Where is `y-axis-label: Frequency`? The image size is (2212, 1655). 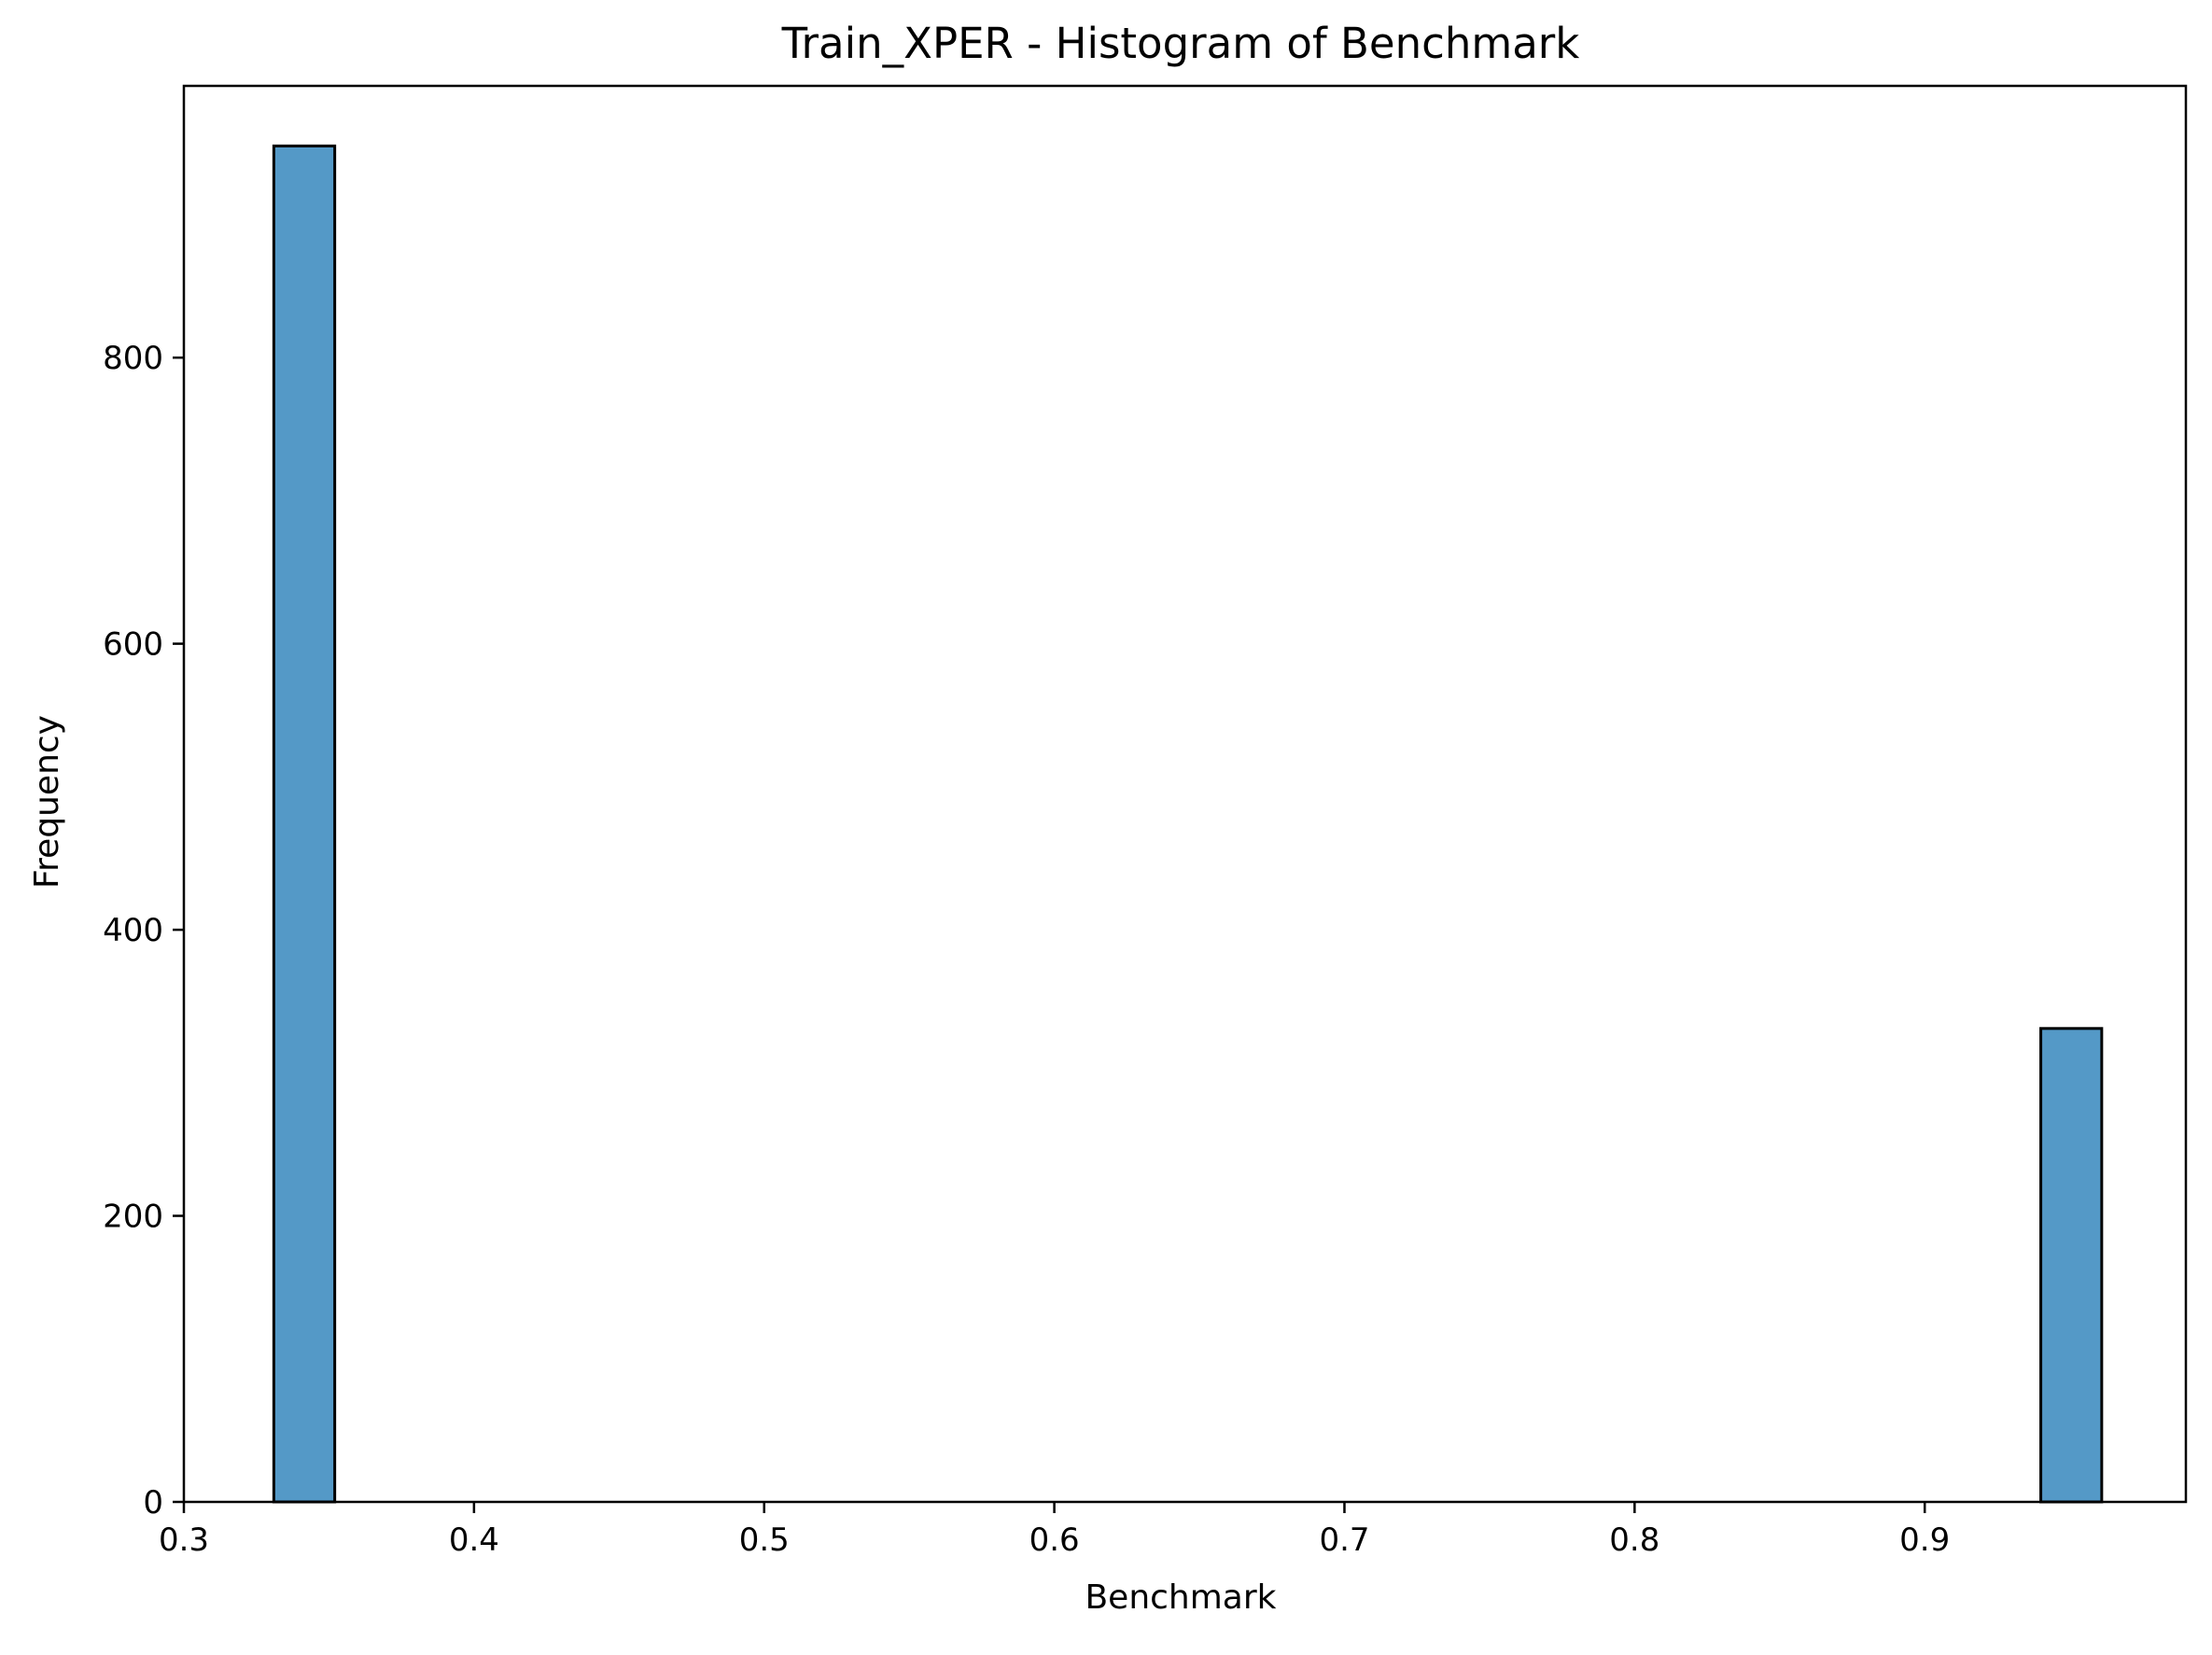 y-axis-label: Frequency is located at coordinates (47, 802).